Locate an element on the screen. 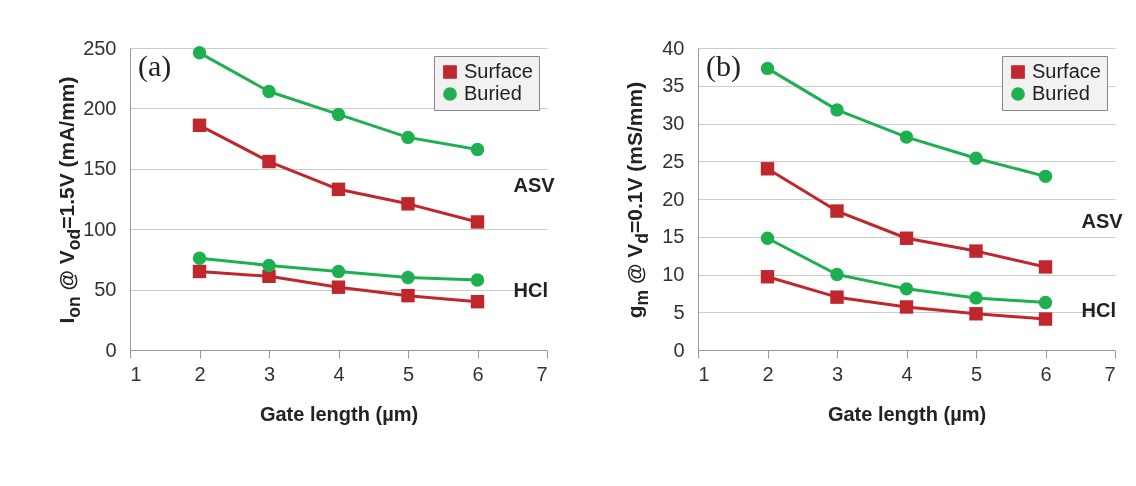 The width and height of the screenshot is (1136, 486). y-tick-label: 30 is located at coordinates (673, 123).